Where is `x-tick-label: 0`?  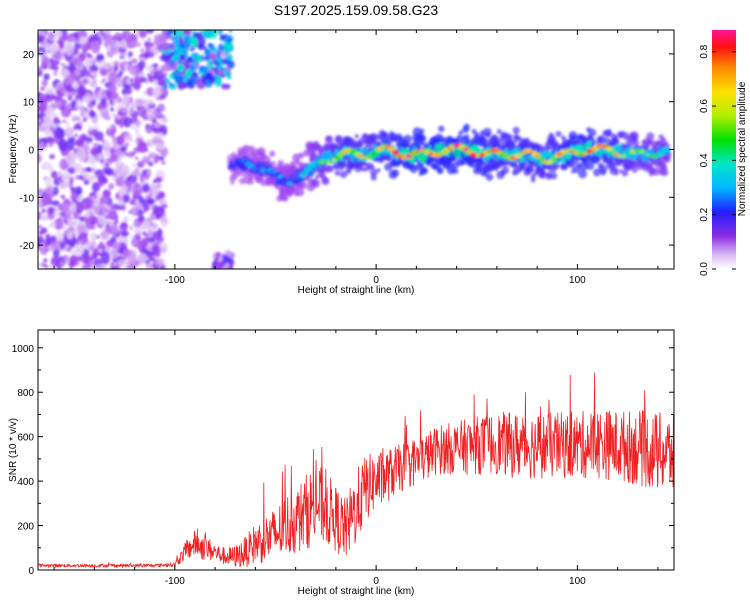
x-tick-label: 0 is located at coordinates (376, 280).